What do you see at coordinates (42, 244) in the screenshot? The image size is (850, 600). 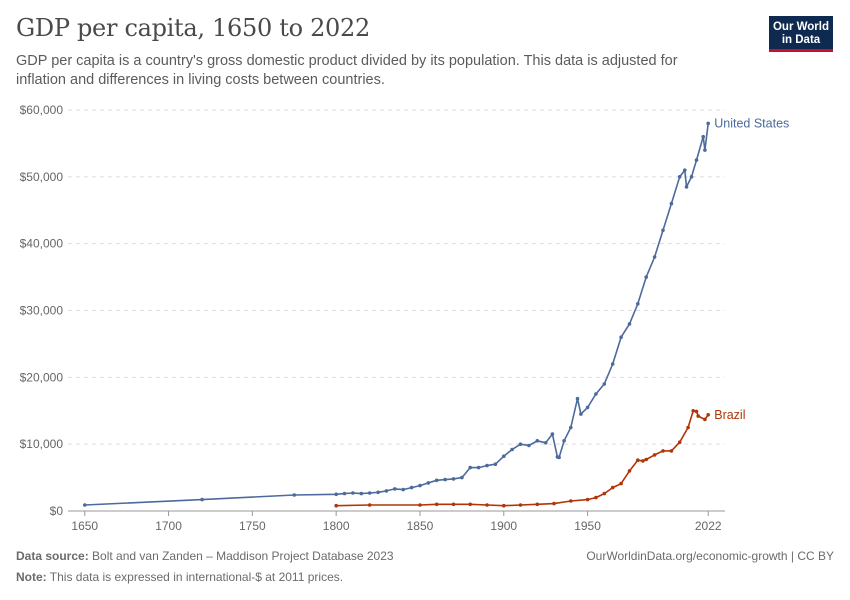 I see `y-tick-label: $40,000` at bounding box center [42, 244].